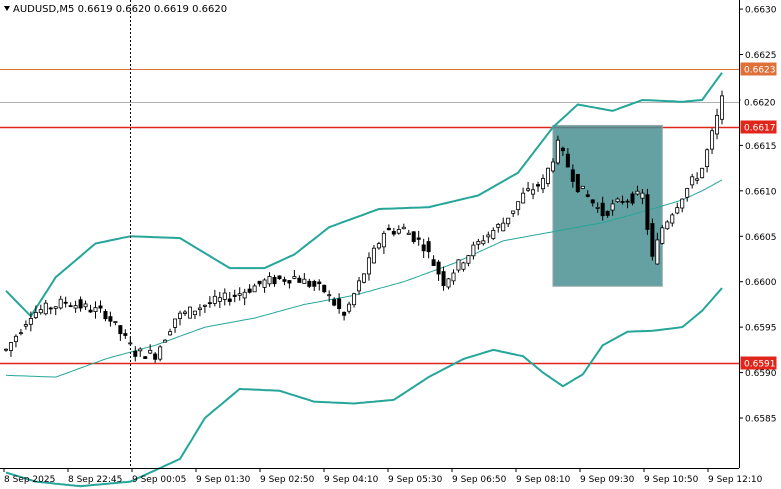 The image size is (781, 489). I want to click on price-tag-current: 0.6620, so click(758, 102).